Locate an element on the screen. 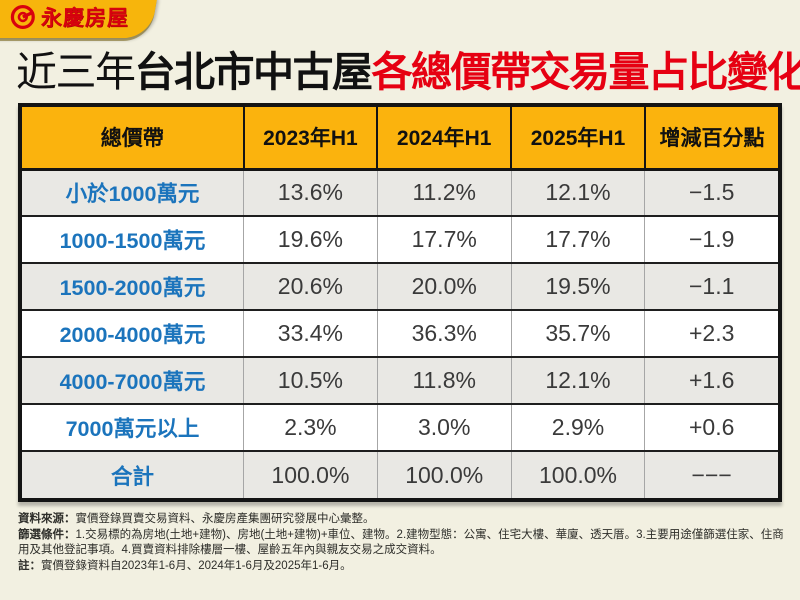 This screenshot has width=800, height=600. table-row: 7000萬元以上 2.3% 3.0% 2.9% +0.6 is located at coordinates (400, 427).